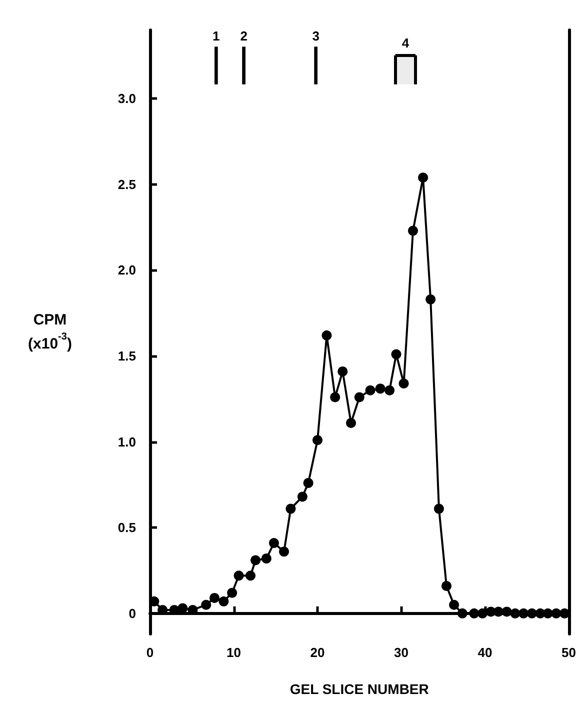  Describe the element at coordinates (127, 356) in the screenshot. I see `y-tick-label: 1.5` at that location.